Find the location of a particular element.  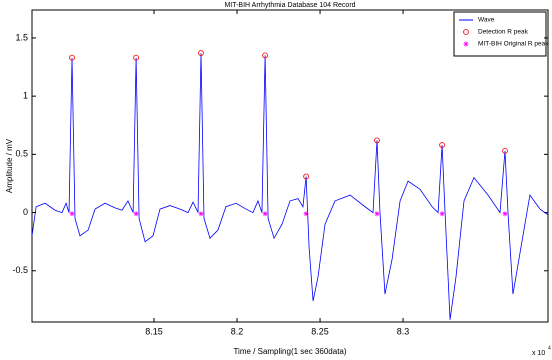

y-tick-label: 1 is located at coordinates (25, 96).